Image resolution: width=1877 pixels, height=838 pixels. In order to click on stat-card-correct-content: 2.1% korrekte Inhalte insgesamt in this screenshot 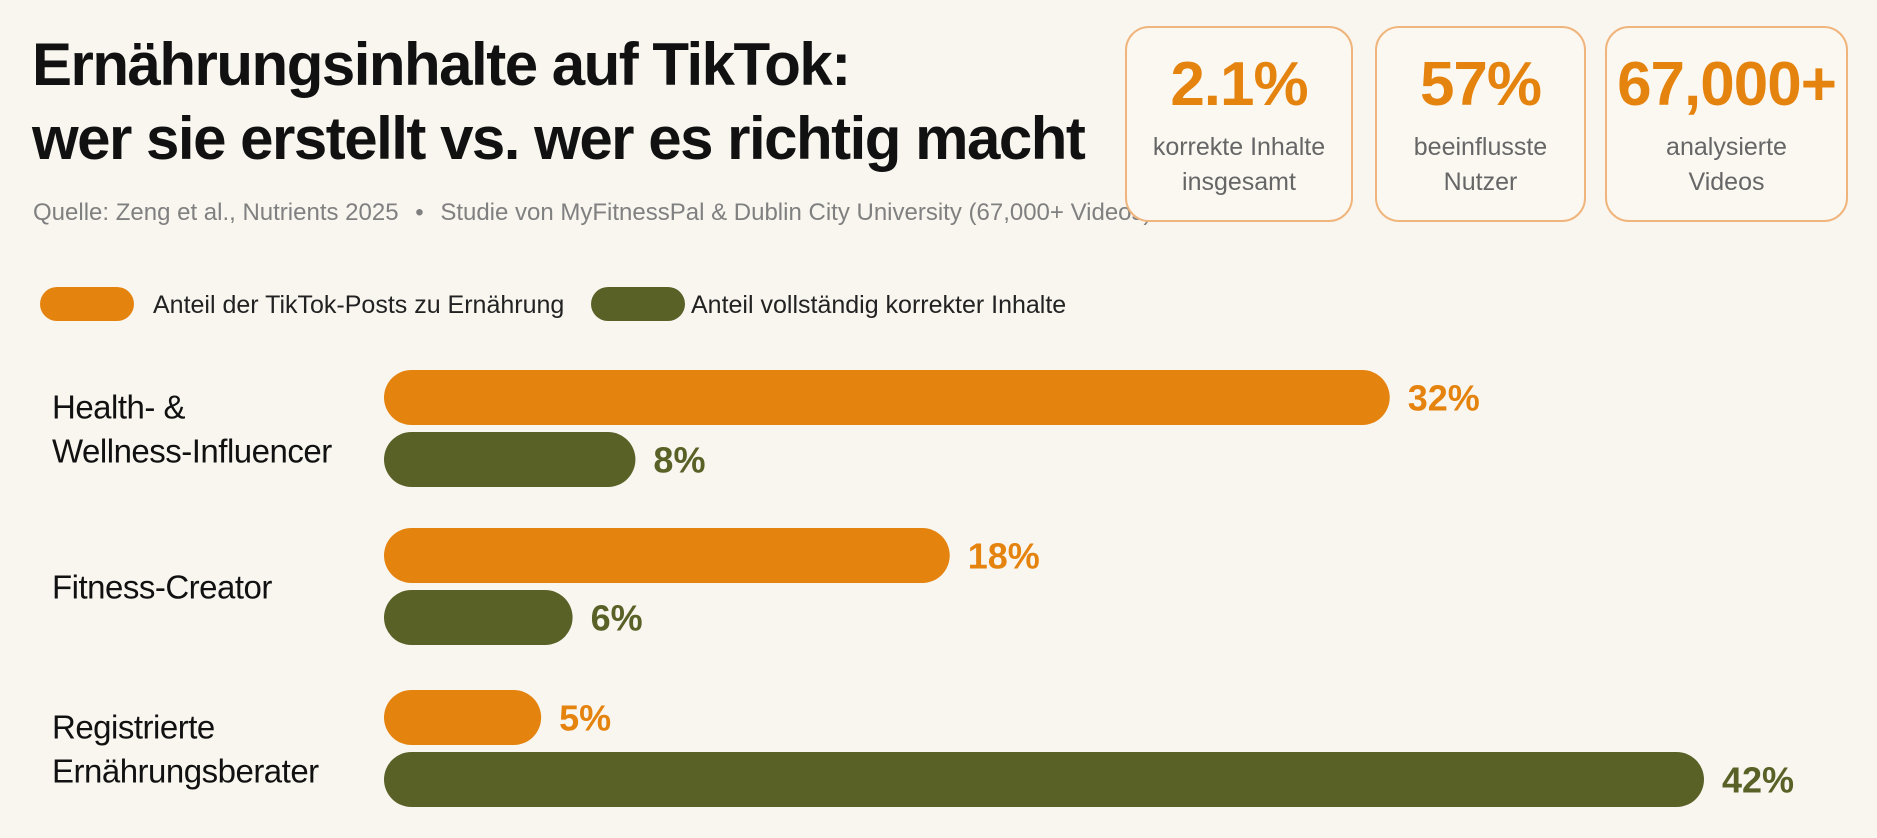, I will do `click(1239, 124)`.